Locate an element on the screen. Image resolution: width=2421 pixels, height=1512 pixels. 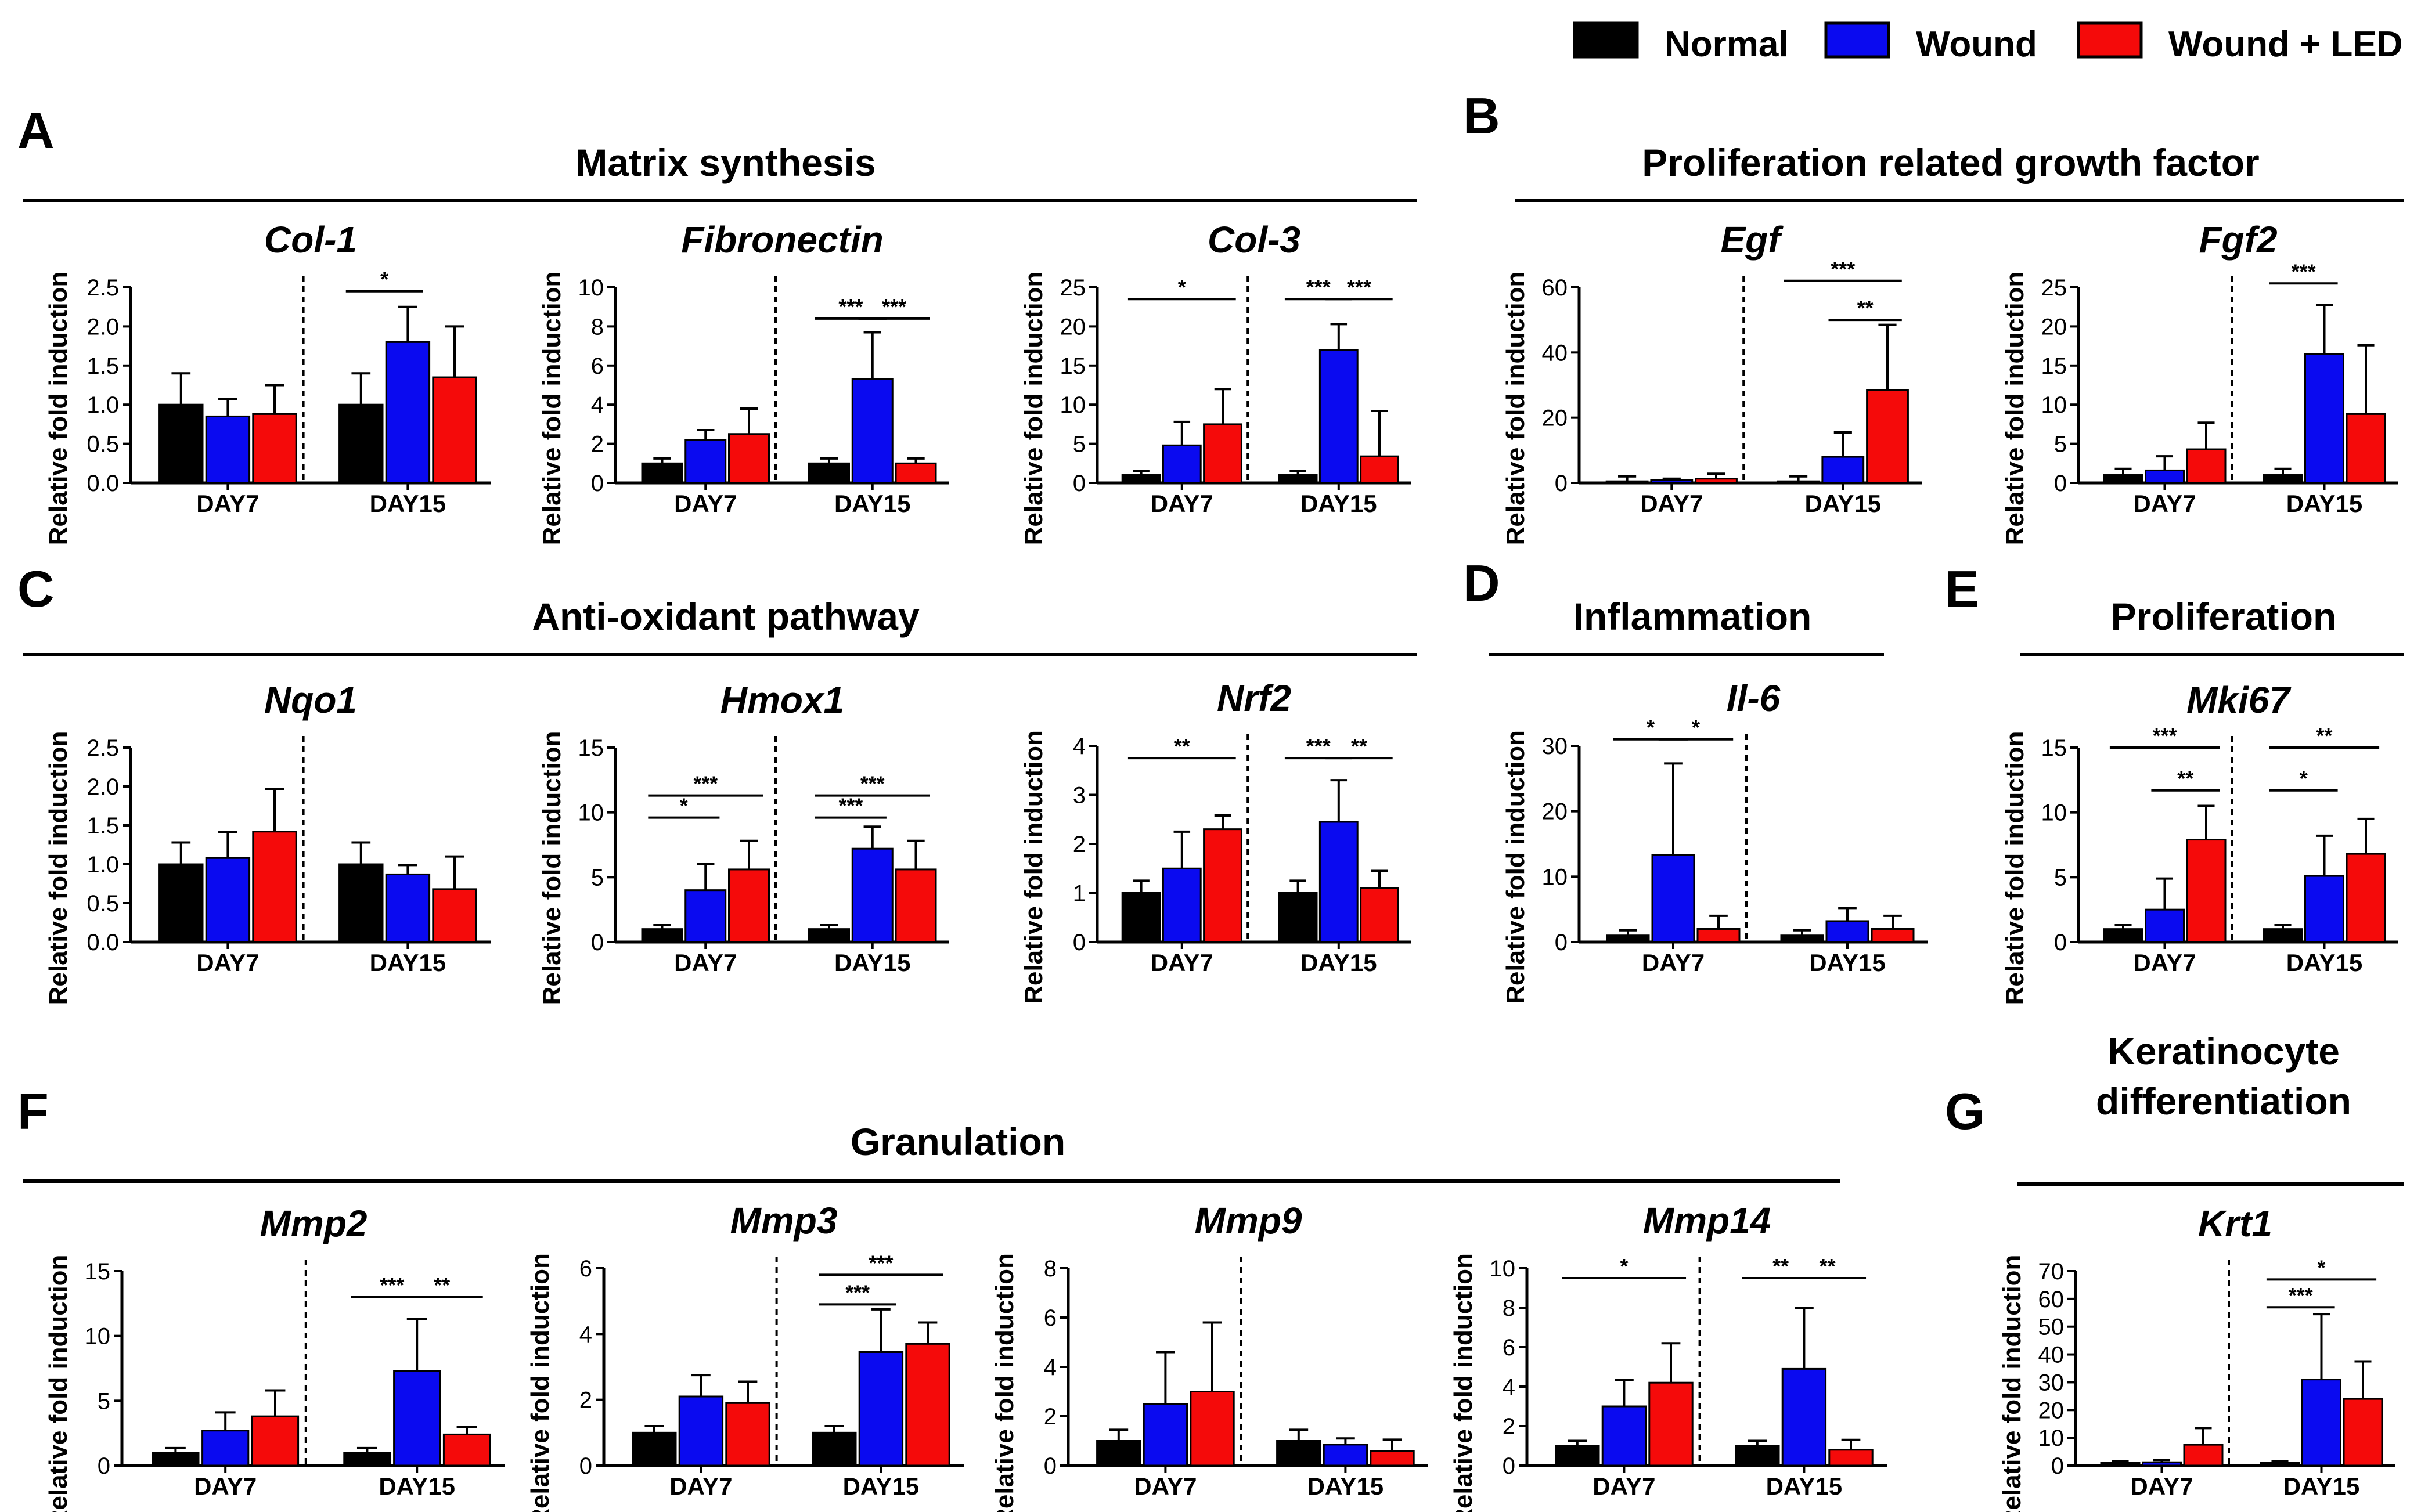
gene-title: Hmox1 is located at coordinates (782, 700).